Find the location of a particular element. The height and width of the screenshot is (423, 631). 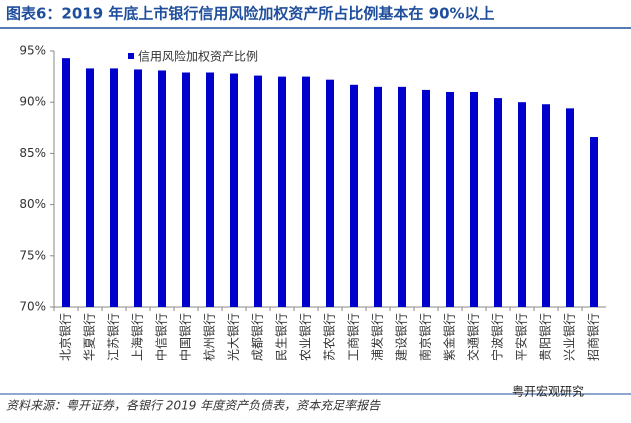

x-tick-label: 民生银行 is located at coordinates (282, 337).